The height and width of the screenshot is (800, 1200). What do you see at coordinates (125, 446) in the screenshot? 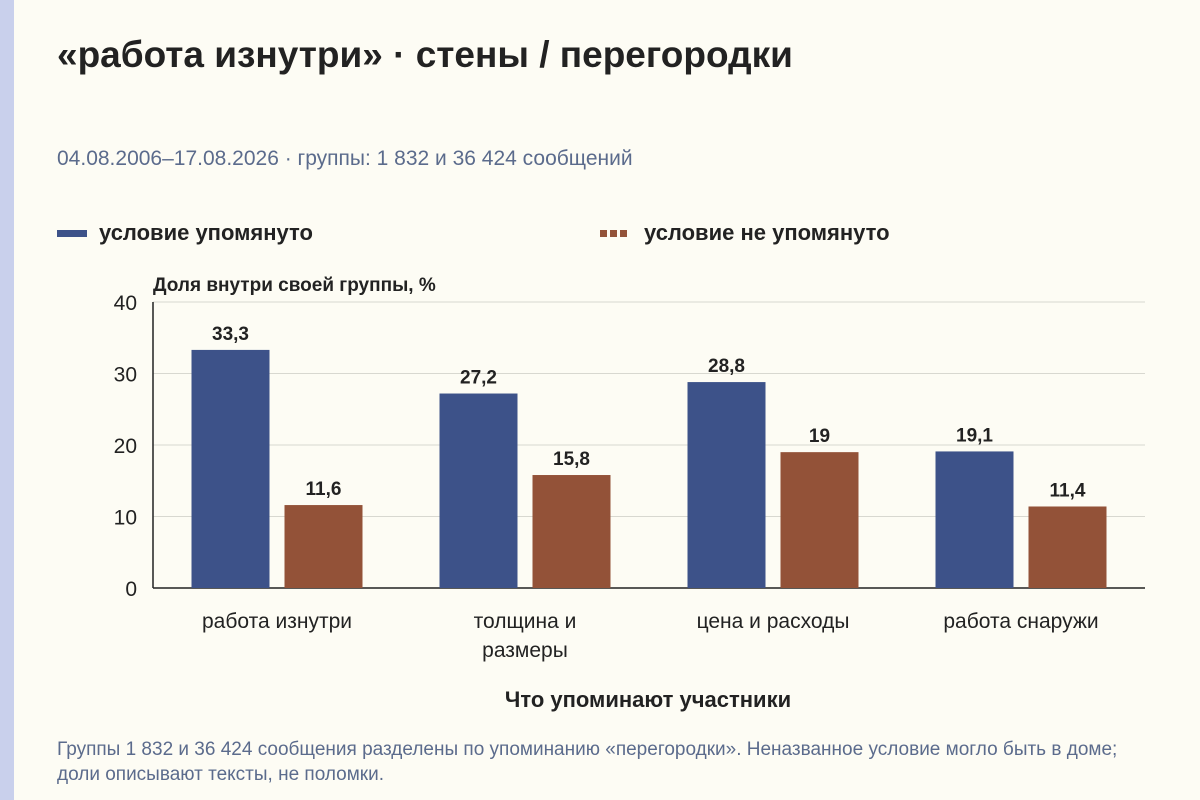
I see `y-tick-label: 20` at bounding box center [125, 446].